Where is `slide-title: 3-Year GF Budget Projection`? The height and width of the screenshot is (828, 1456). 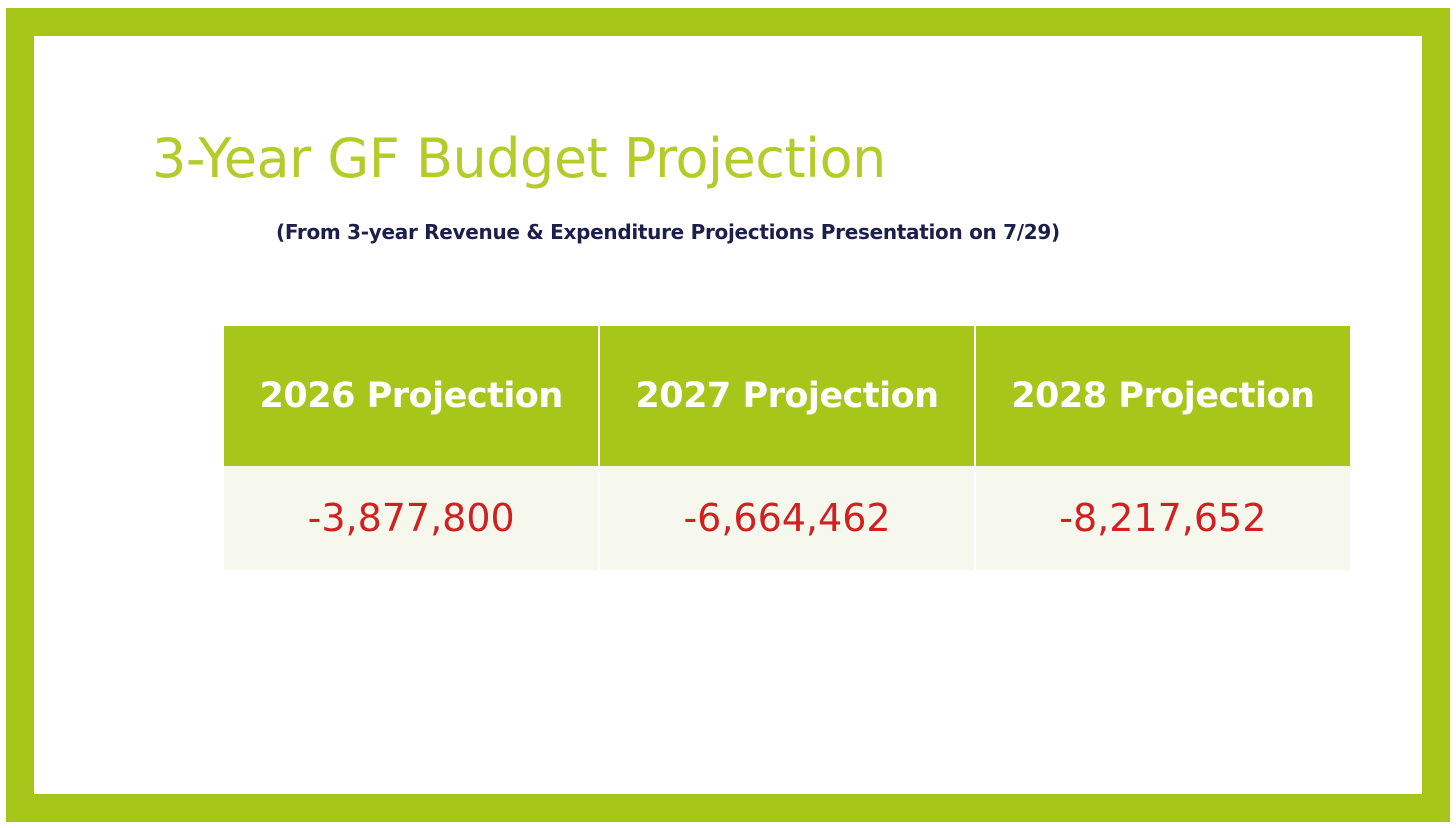 slide-title: 3-Year GF Budget Projection is located at coordinates (519, 158).